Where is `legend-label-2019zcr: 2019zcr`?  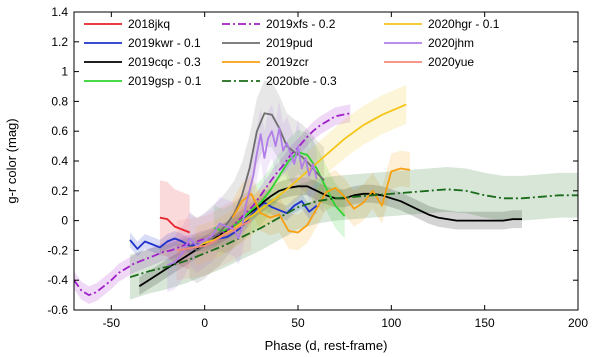 legend-label-2019zcr: 2019zcr is located at coordinates (287, 62).